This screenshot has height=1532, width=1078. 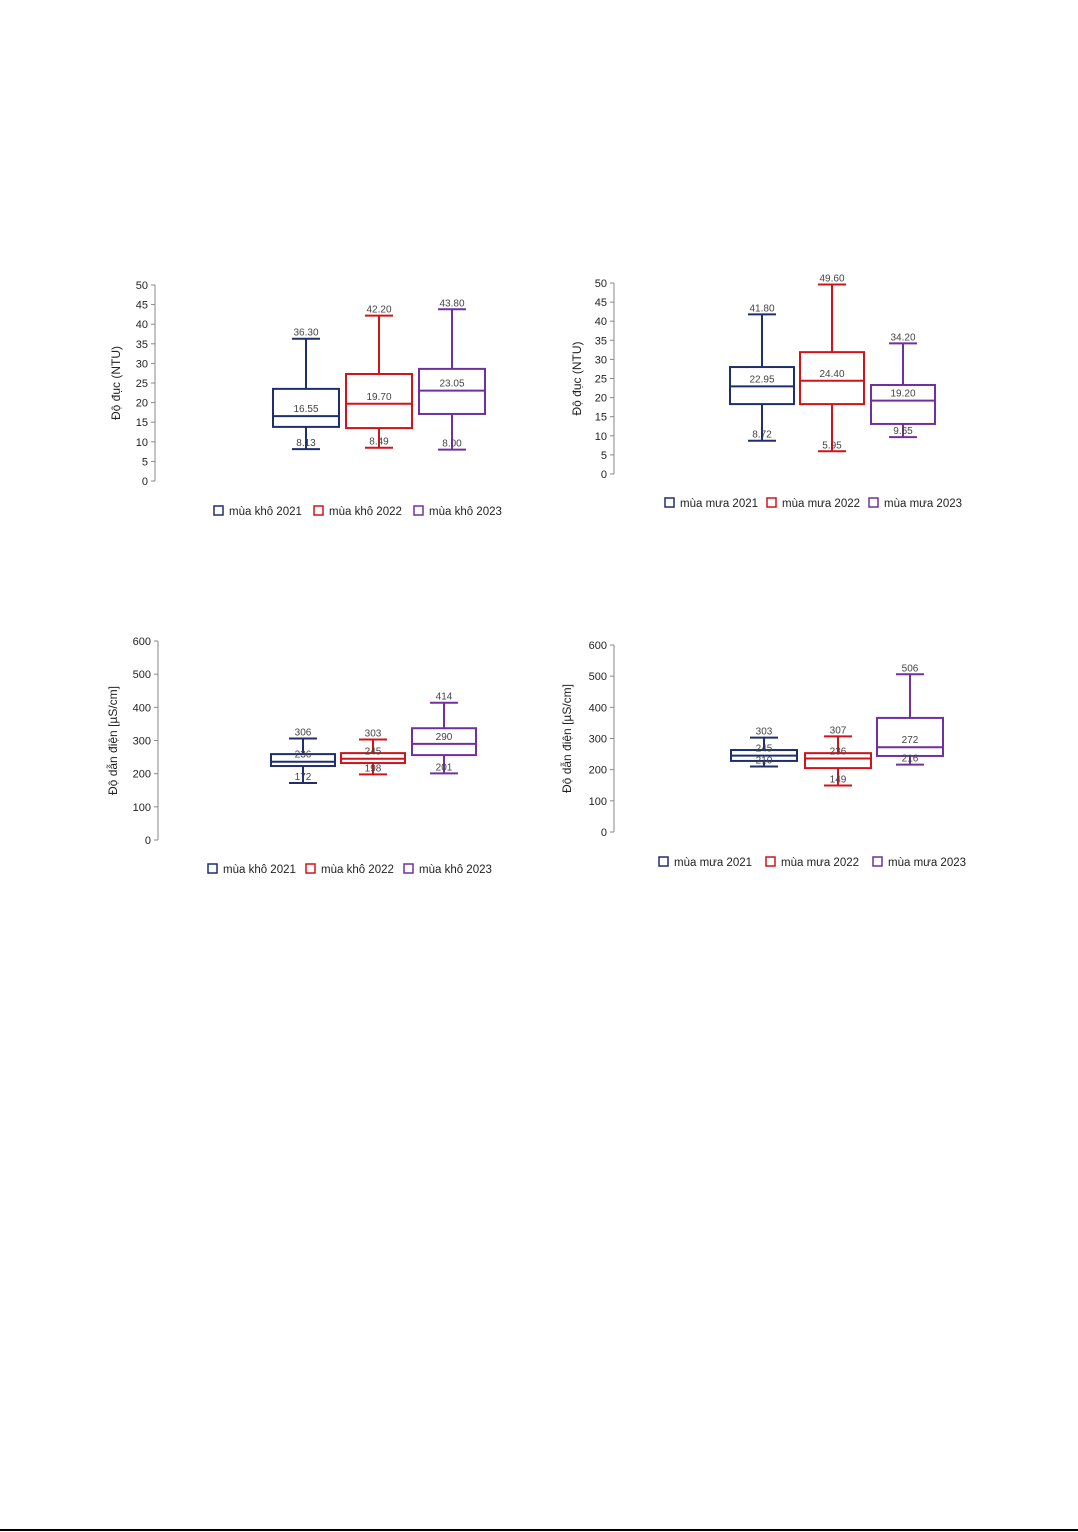 I want to click on min-label: 8.13, so click(x=306, y=443).